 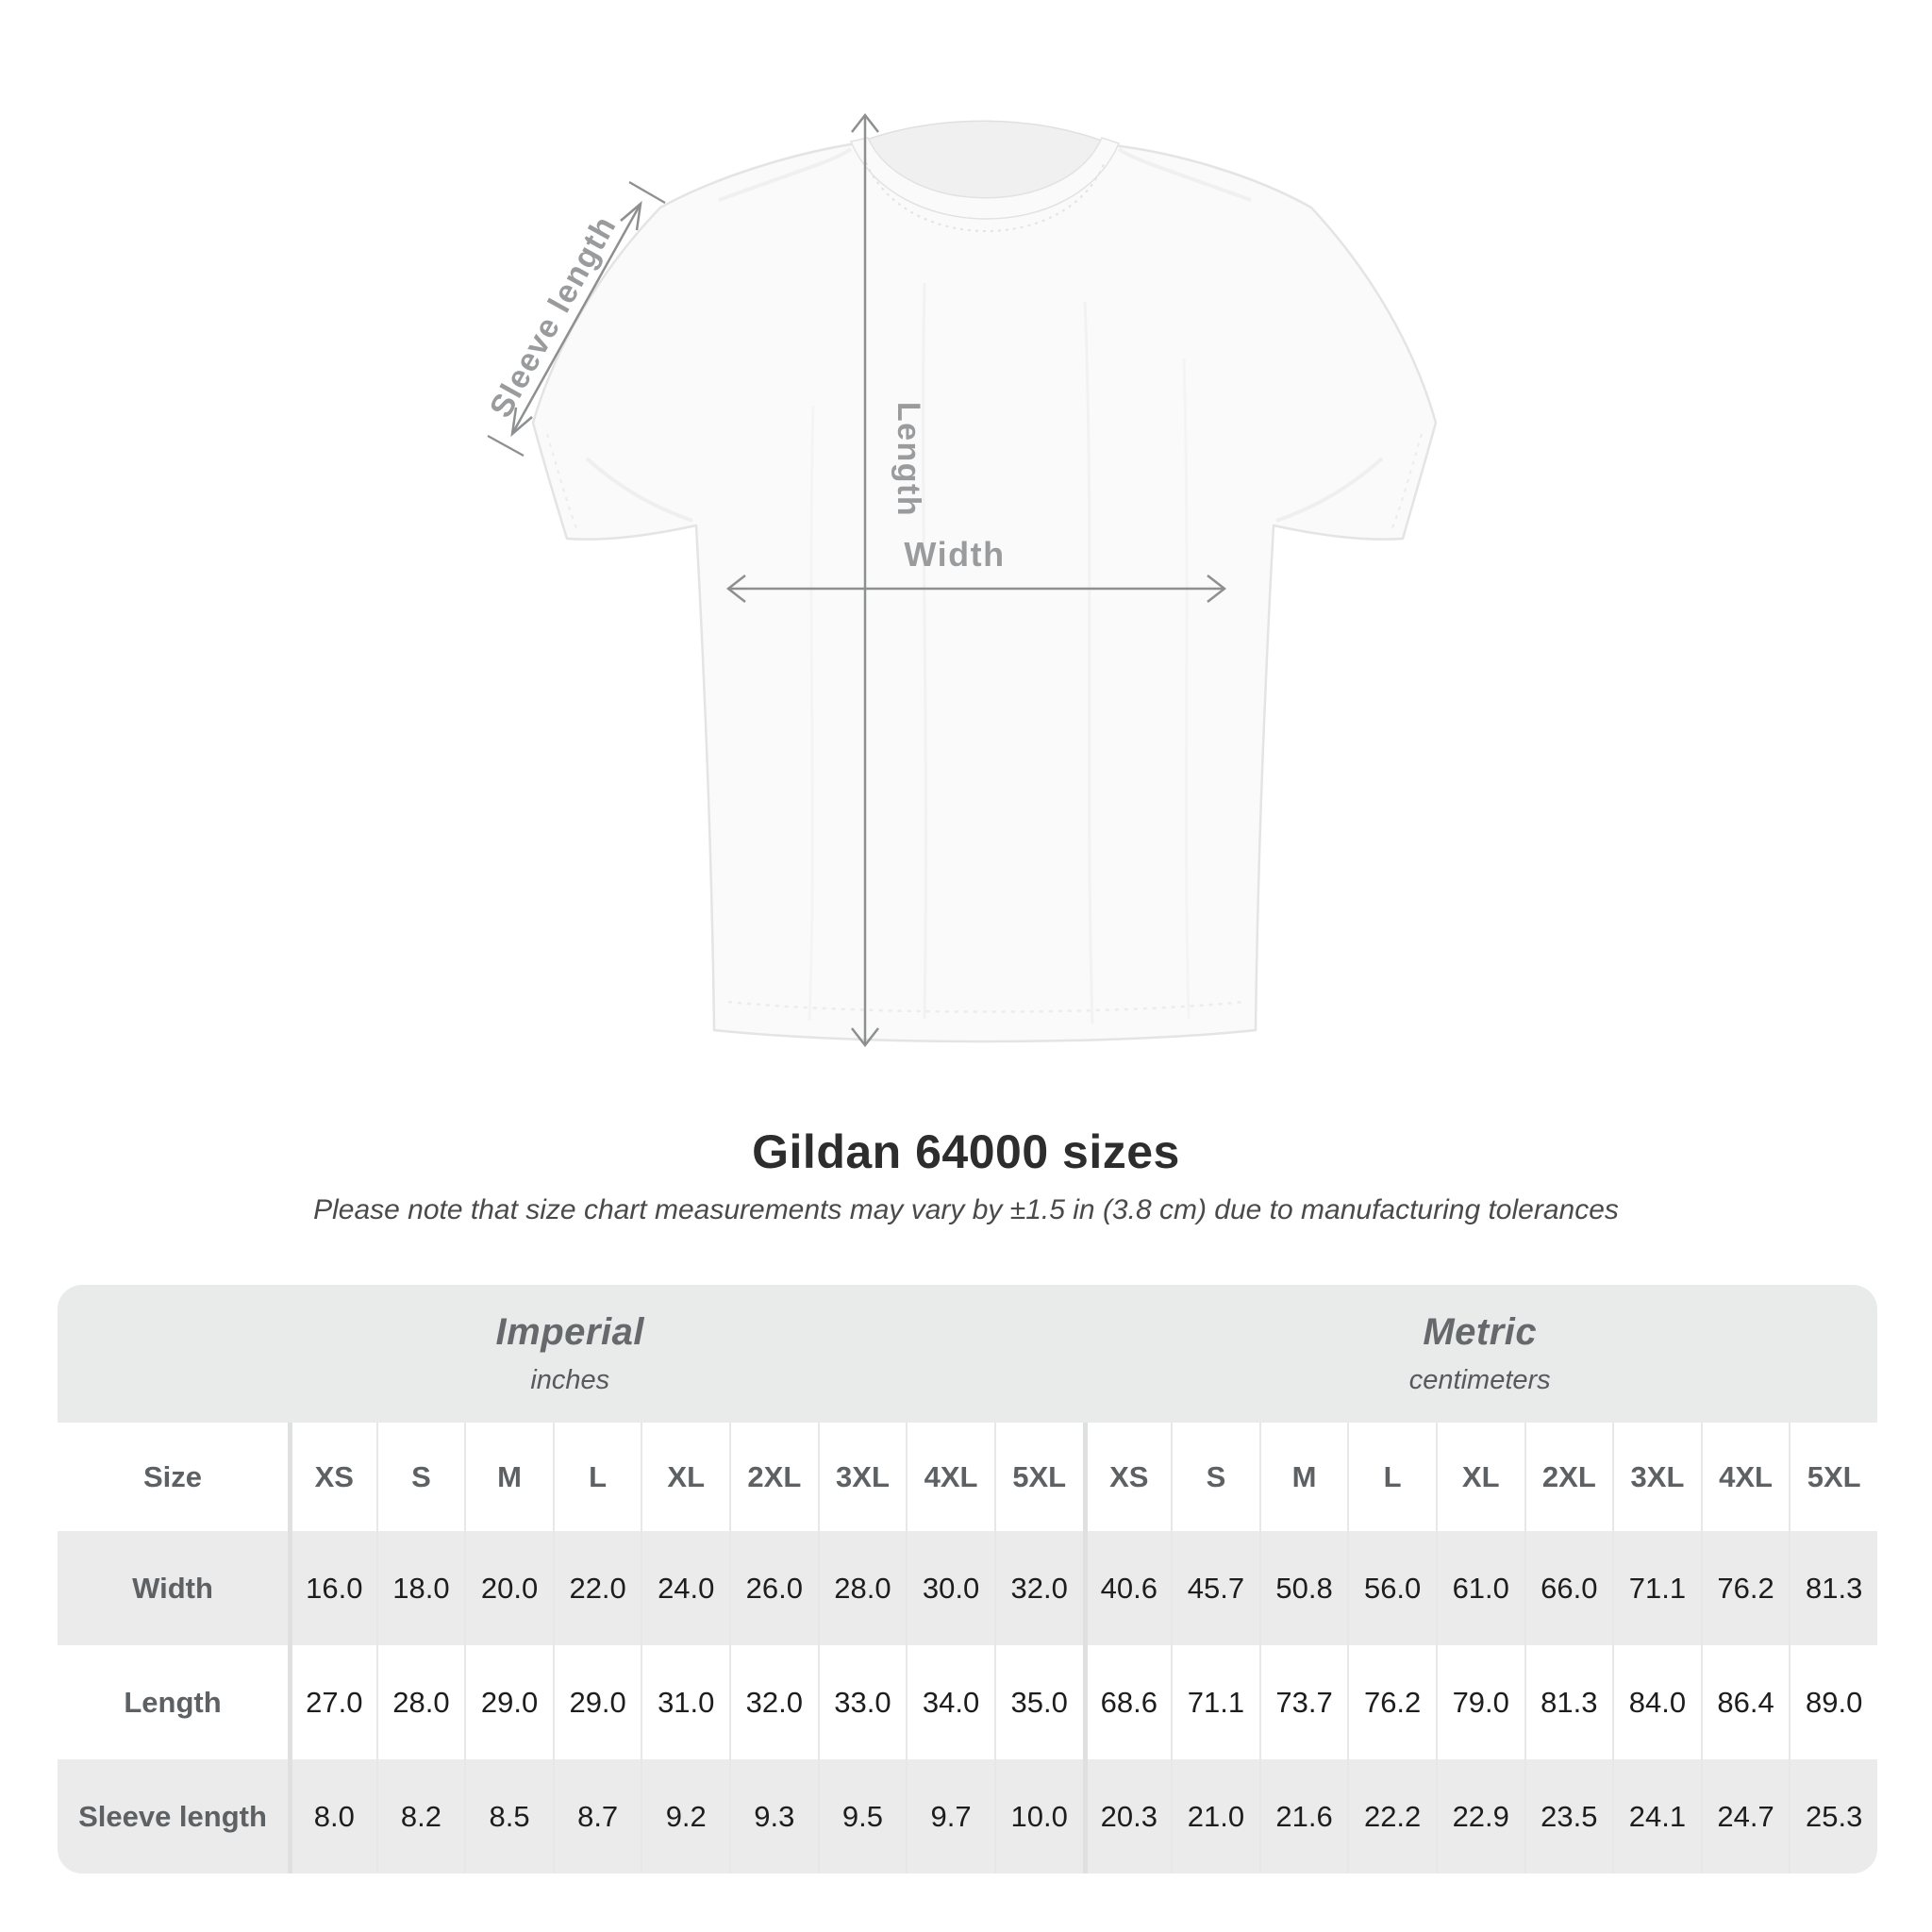 I want to click on right-sleeve-stitching, so click(x=1407, y=482).